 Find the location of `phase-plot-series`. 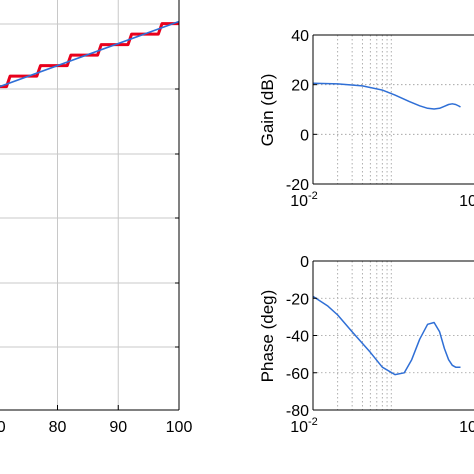

phase-plot-series is located at coordinates (386, 335).